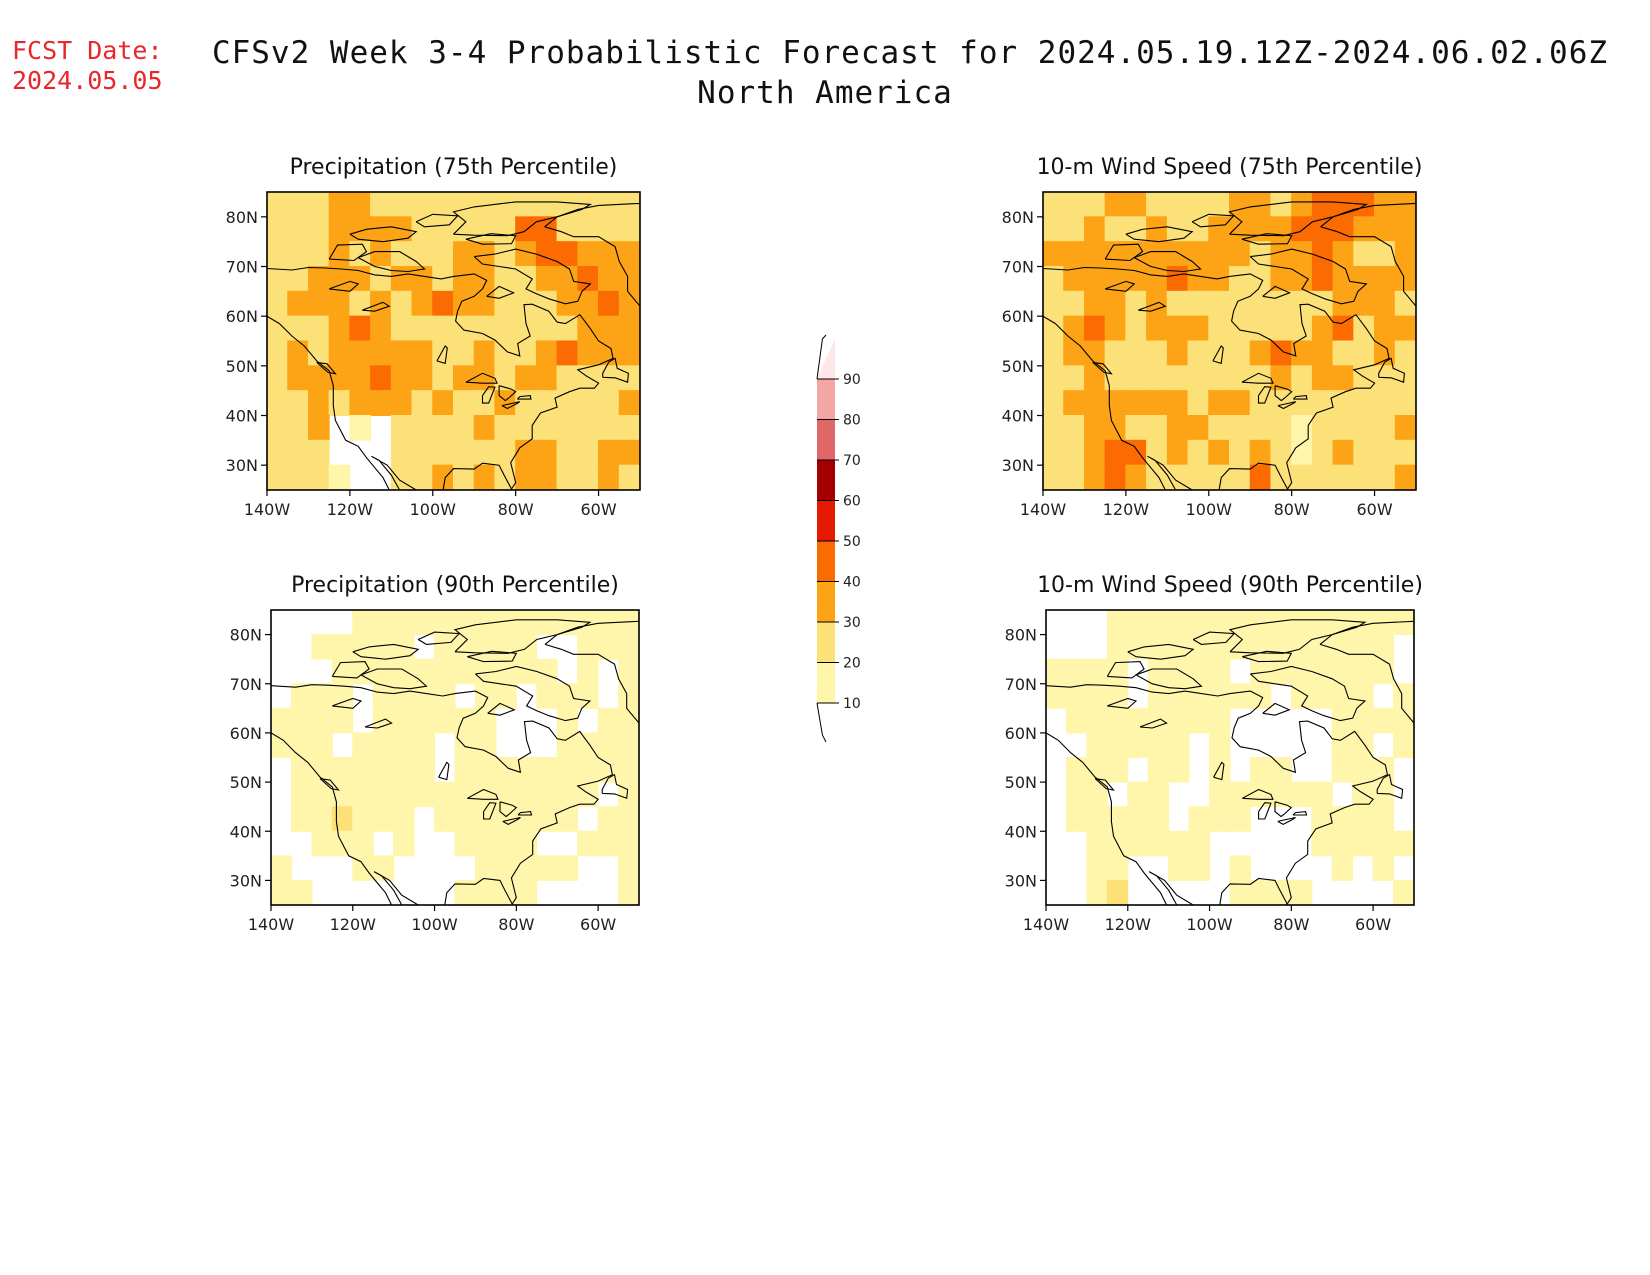 The image size is (1650, 1275). I want to click on y-tick-label: 60N, so click(1021, 733).